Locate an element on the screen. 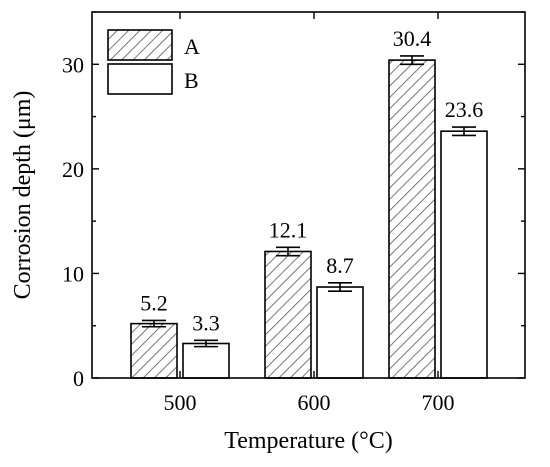 The width and height of the screenshot is (550, 467). data-label: 30.4 is located at coordinates (412, 38).